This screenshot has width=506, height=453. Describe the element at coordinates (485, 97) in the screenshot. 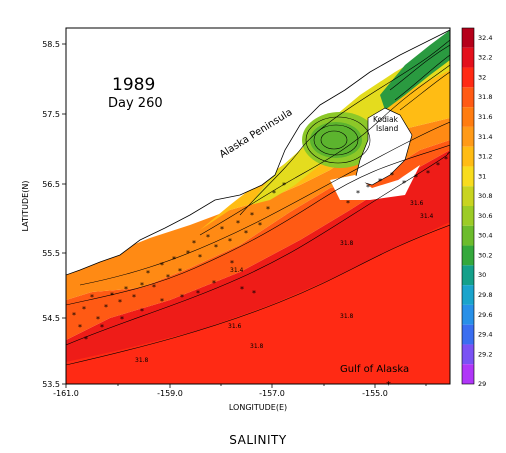

I see `colorbar-label: 31.8` at that location.